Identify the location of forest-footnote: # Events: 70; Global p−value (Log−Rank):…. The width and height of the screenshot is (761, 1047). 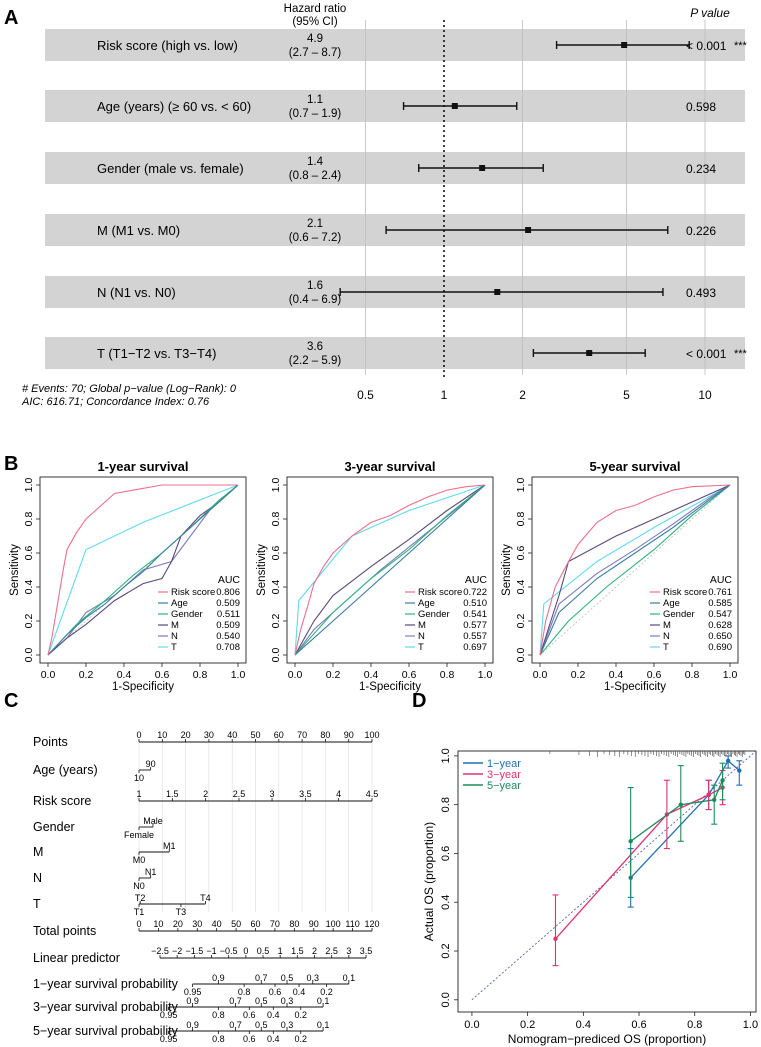
(129, 389).